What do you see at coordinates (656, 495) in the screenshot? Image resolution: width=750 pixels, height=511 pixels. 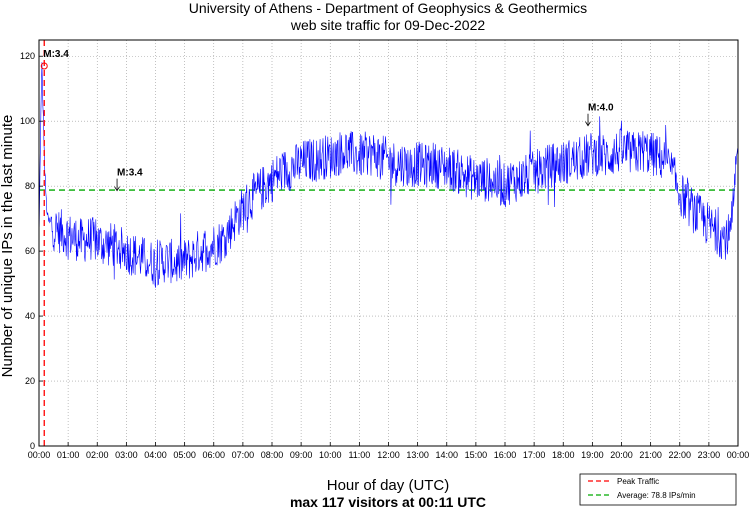 I see `legend-label-average: Average: 78.8 IPs/min` at bounding box center [656, 495].